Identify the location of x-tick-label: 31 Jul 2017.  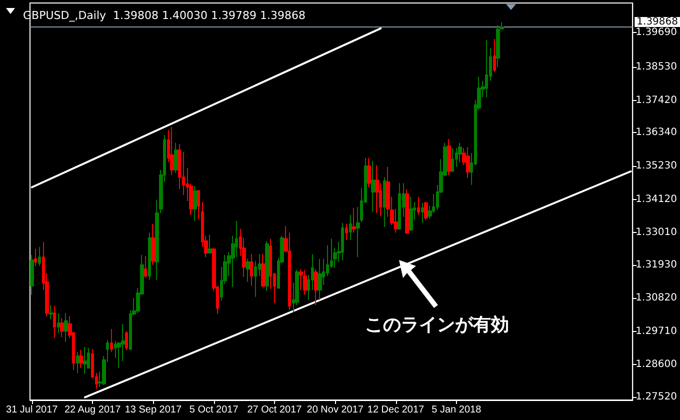
(32, 410).